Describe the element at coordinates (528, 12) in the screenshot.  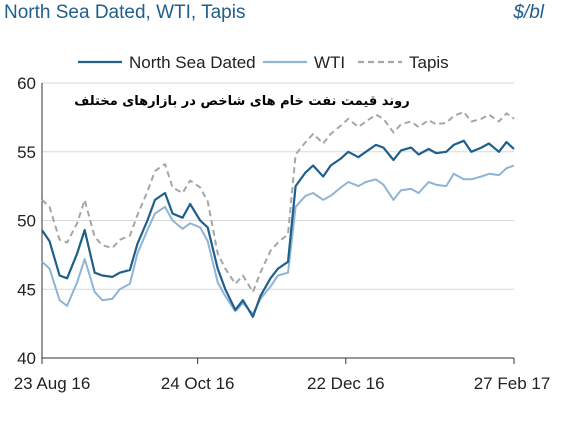
I see `unit-label: $/bl` at that location.